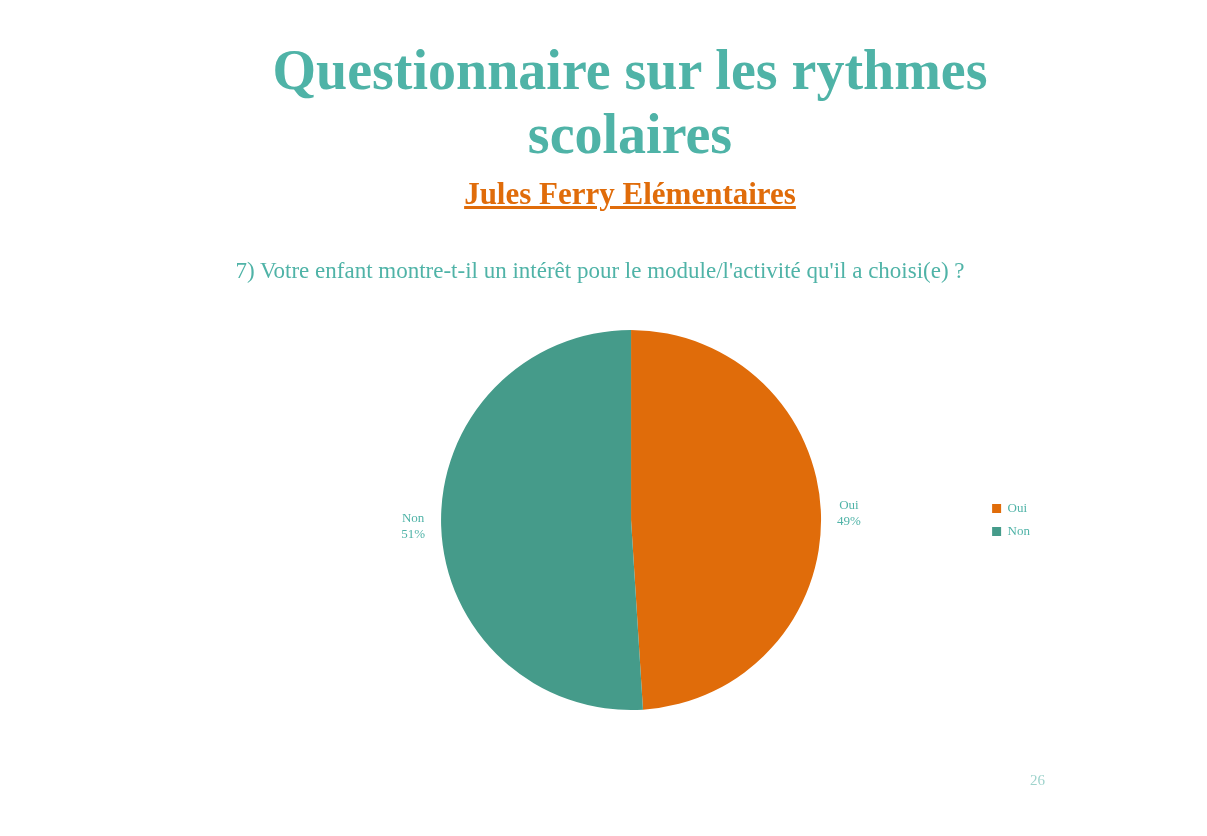 The width and height of the screenshot is (1207, 836). I want to click on text: 26, so click(1037, 780).